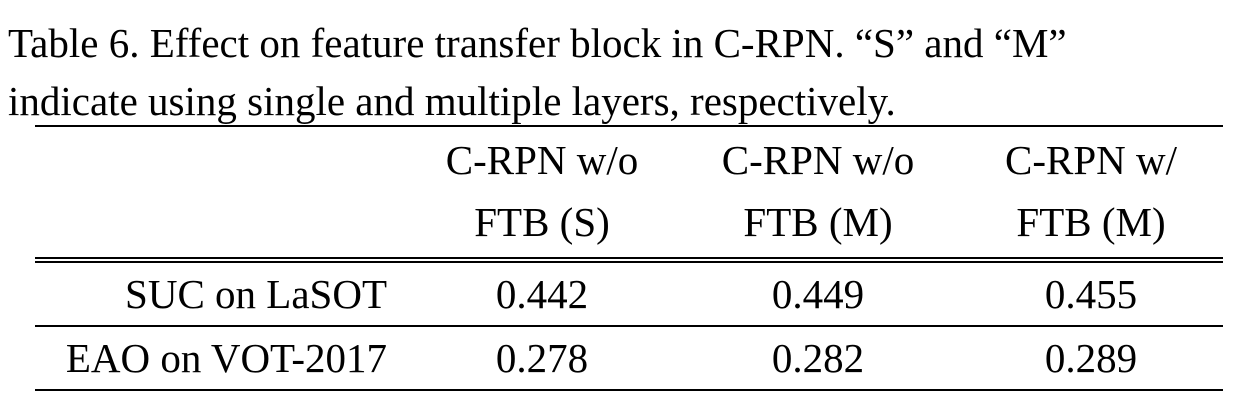 The image size is (1244, 408). I want to click on column-header-wo-ftb-m-line2: FTB (M), so click(818, 222).